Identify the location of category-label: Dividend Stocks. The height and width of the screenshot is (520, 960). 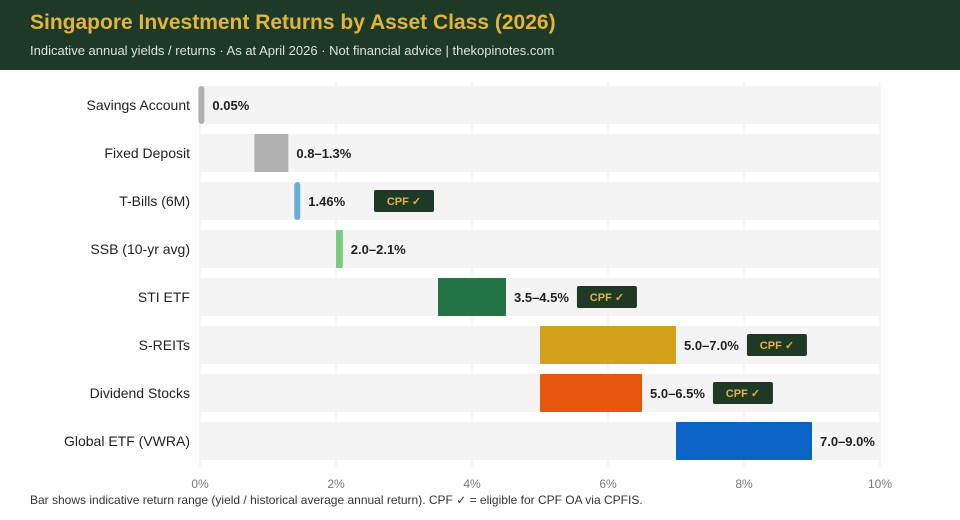
(140, 393).